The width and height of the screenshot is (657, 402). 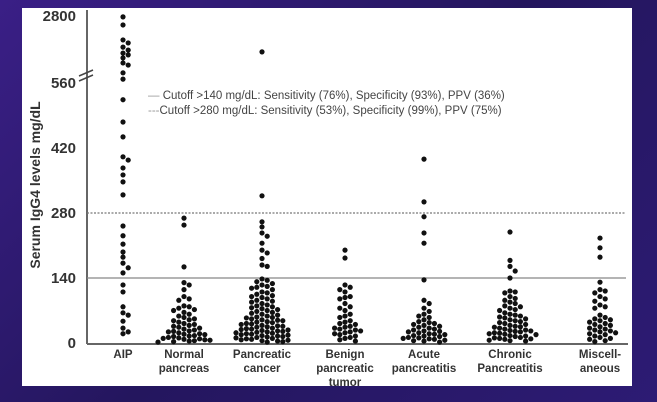 What do you see at coordinates (72, 343) in the screenshot?
I see `y-tick-label: 0` at bounding box center [72, 343].